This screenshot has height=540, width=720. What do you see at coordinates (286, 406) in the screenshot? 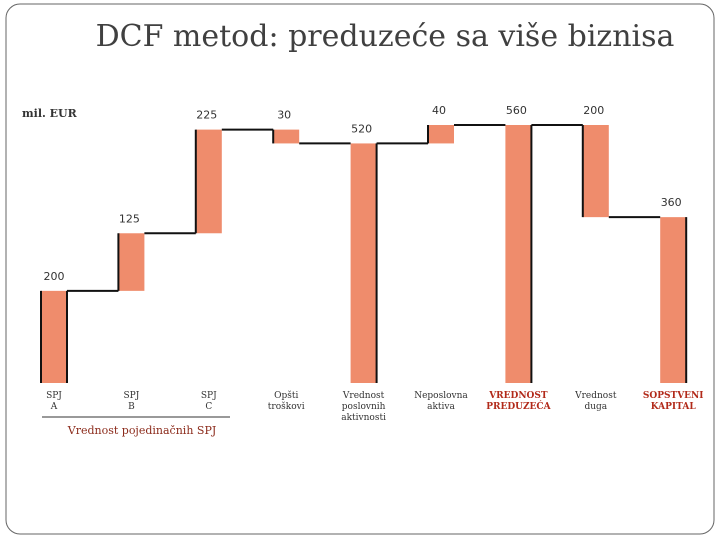
I see `x-tick-label-line: troškovi` at bounding box center [286, 406].